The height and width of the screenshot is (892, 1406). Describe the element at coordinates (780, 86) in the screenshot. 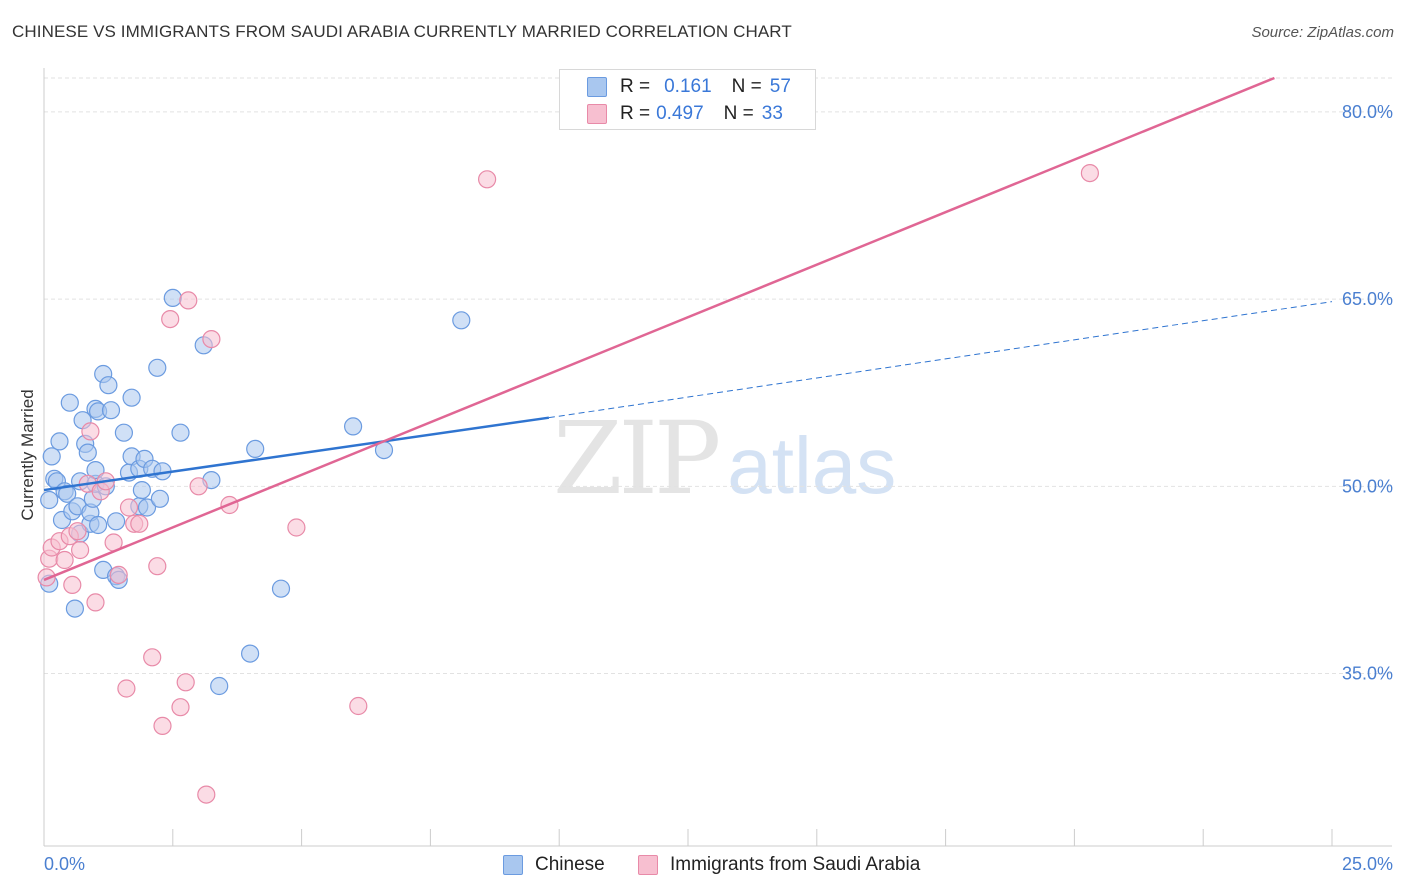

I see `legend-n-value: 57` at that location.